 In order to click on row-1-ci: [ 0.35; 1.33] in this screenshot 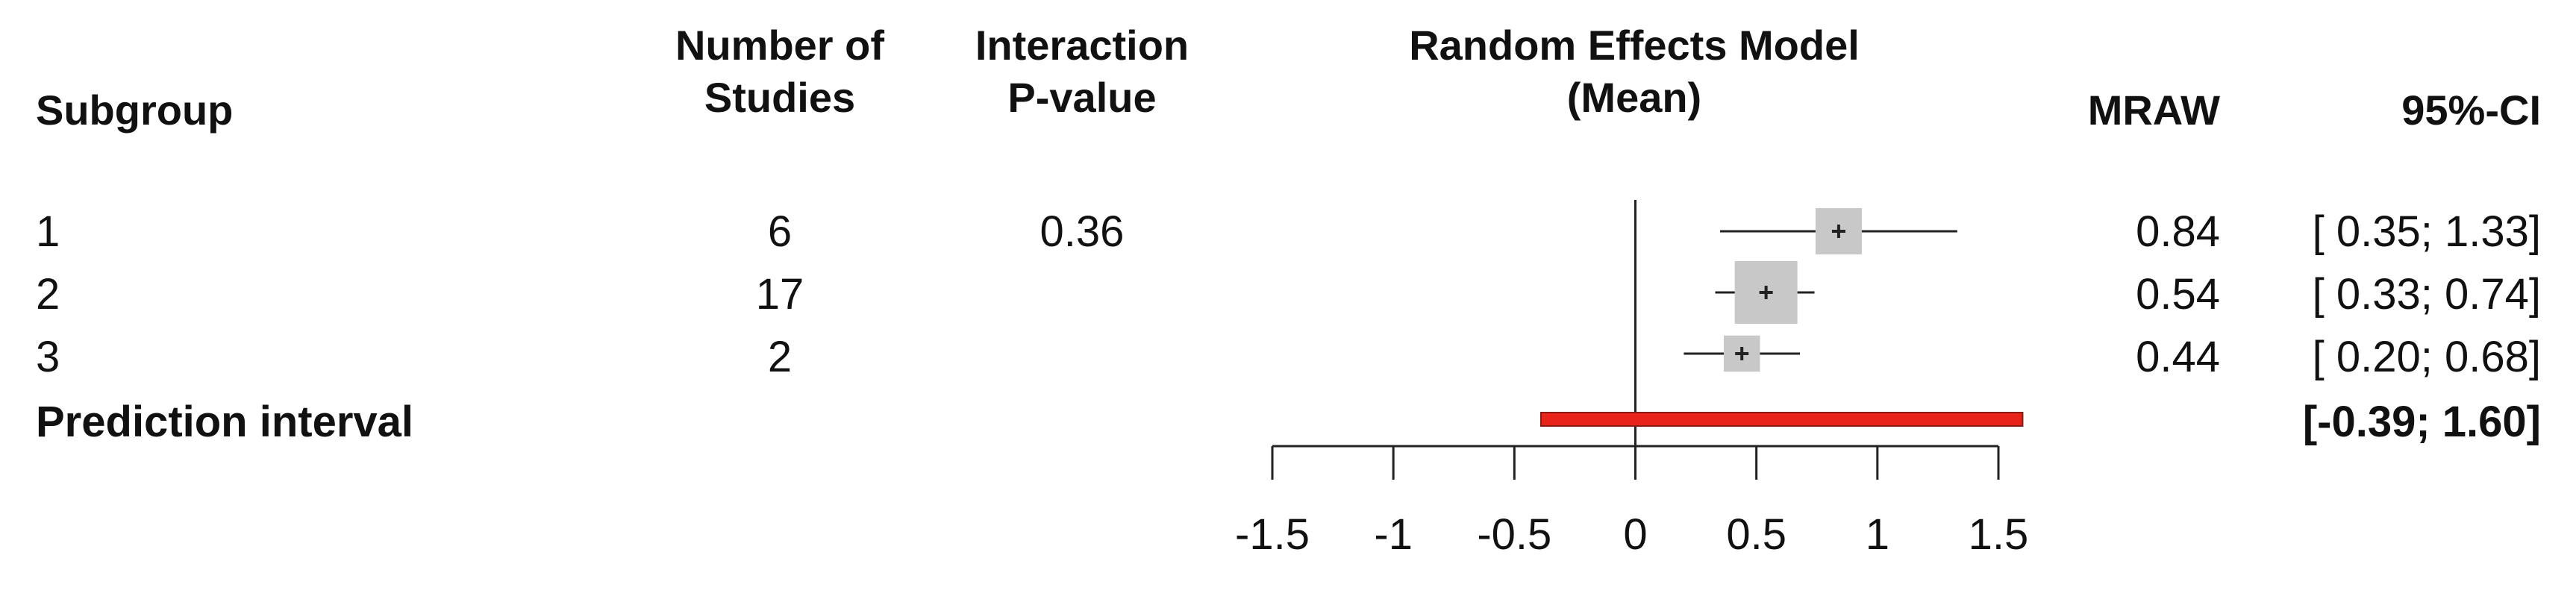, I will do `click(2426, 232)`.